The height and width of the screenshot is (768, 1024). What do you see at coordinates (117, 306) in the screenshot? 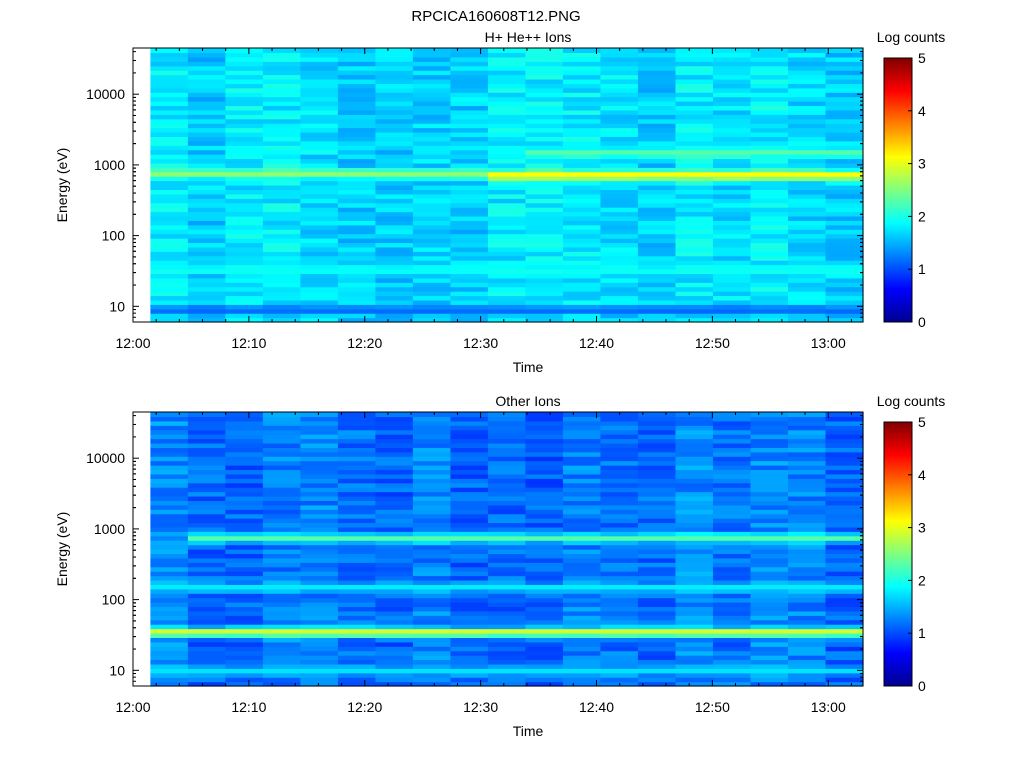
I see `y-tick-label: 10` at bounding box center [117, 306].